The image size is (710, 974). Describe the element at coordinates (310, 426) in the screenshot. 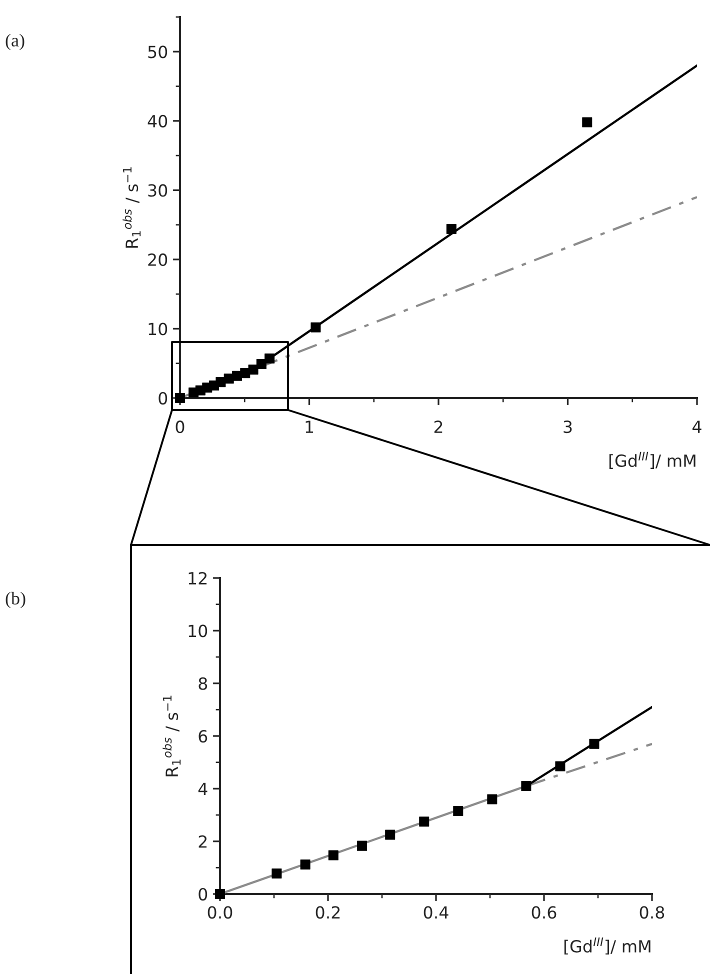

I see `x-tick-label: 1` at that location.